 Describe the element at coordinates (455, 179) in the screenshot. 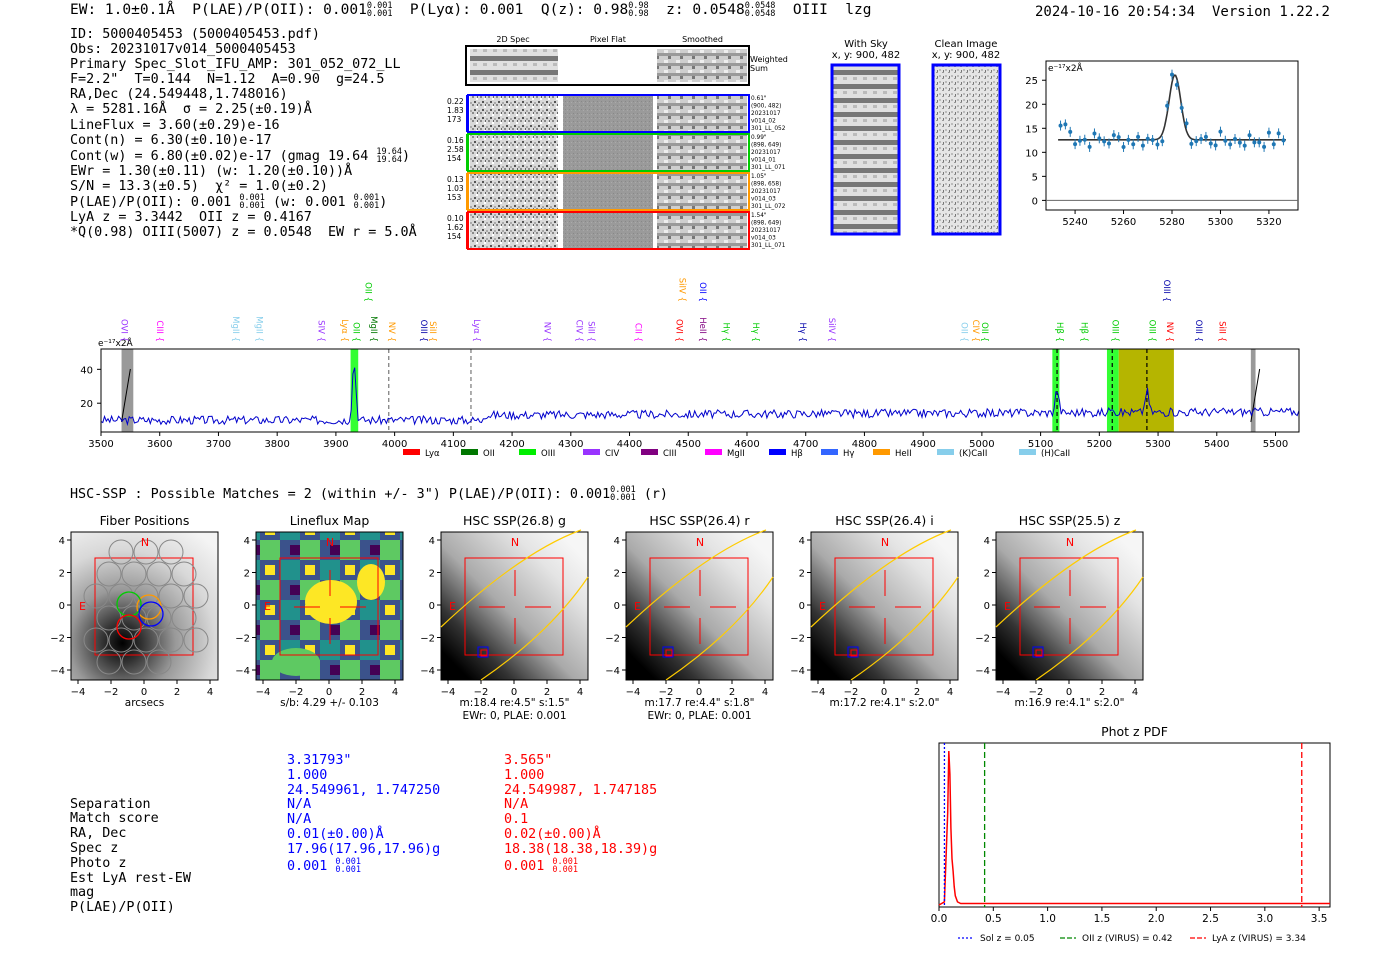

I see `fiber-stat: 0.13` at that location.